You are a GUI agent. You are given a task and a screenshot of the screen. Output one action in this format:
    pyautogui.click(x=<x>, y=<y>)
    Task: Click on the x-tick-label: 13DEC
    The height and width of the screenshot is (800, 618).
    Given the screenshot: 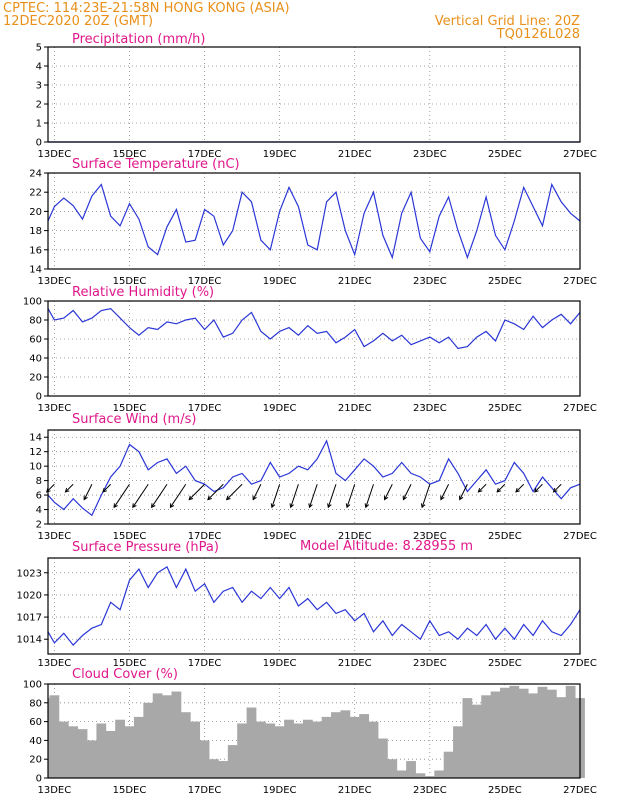 What is the action you would take?
    pyautogui.click(x=55, y=154)
    